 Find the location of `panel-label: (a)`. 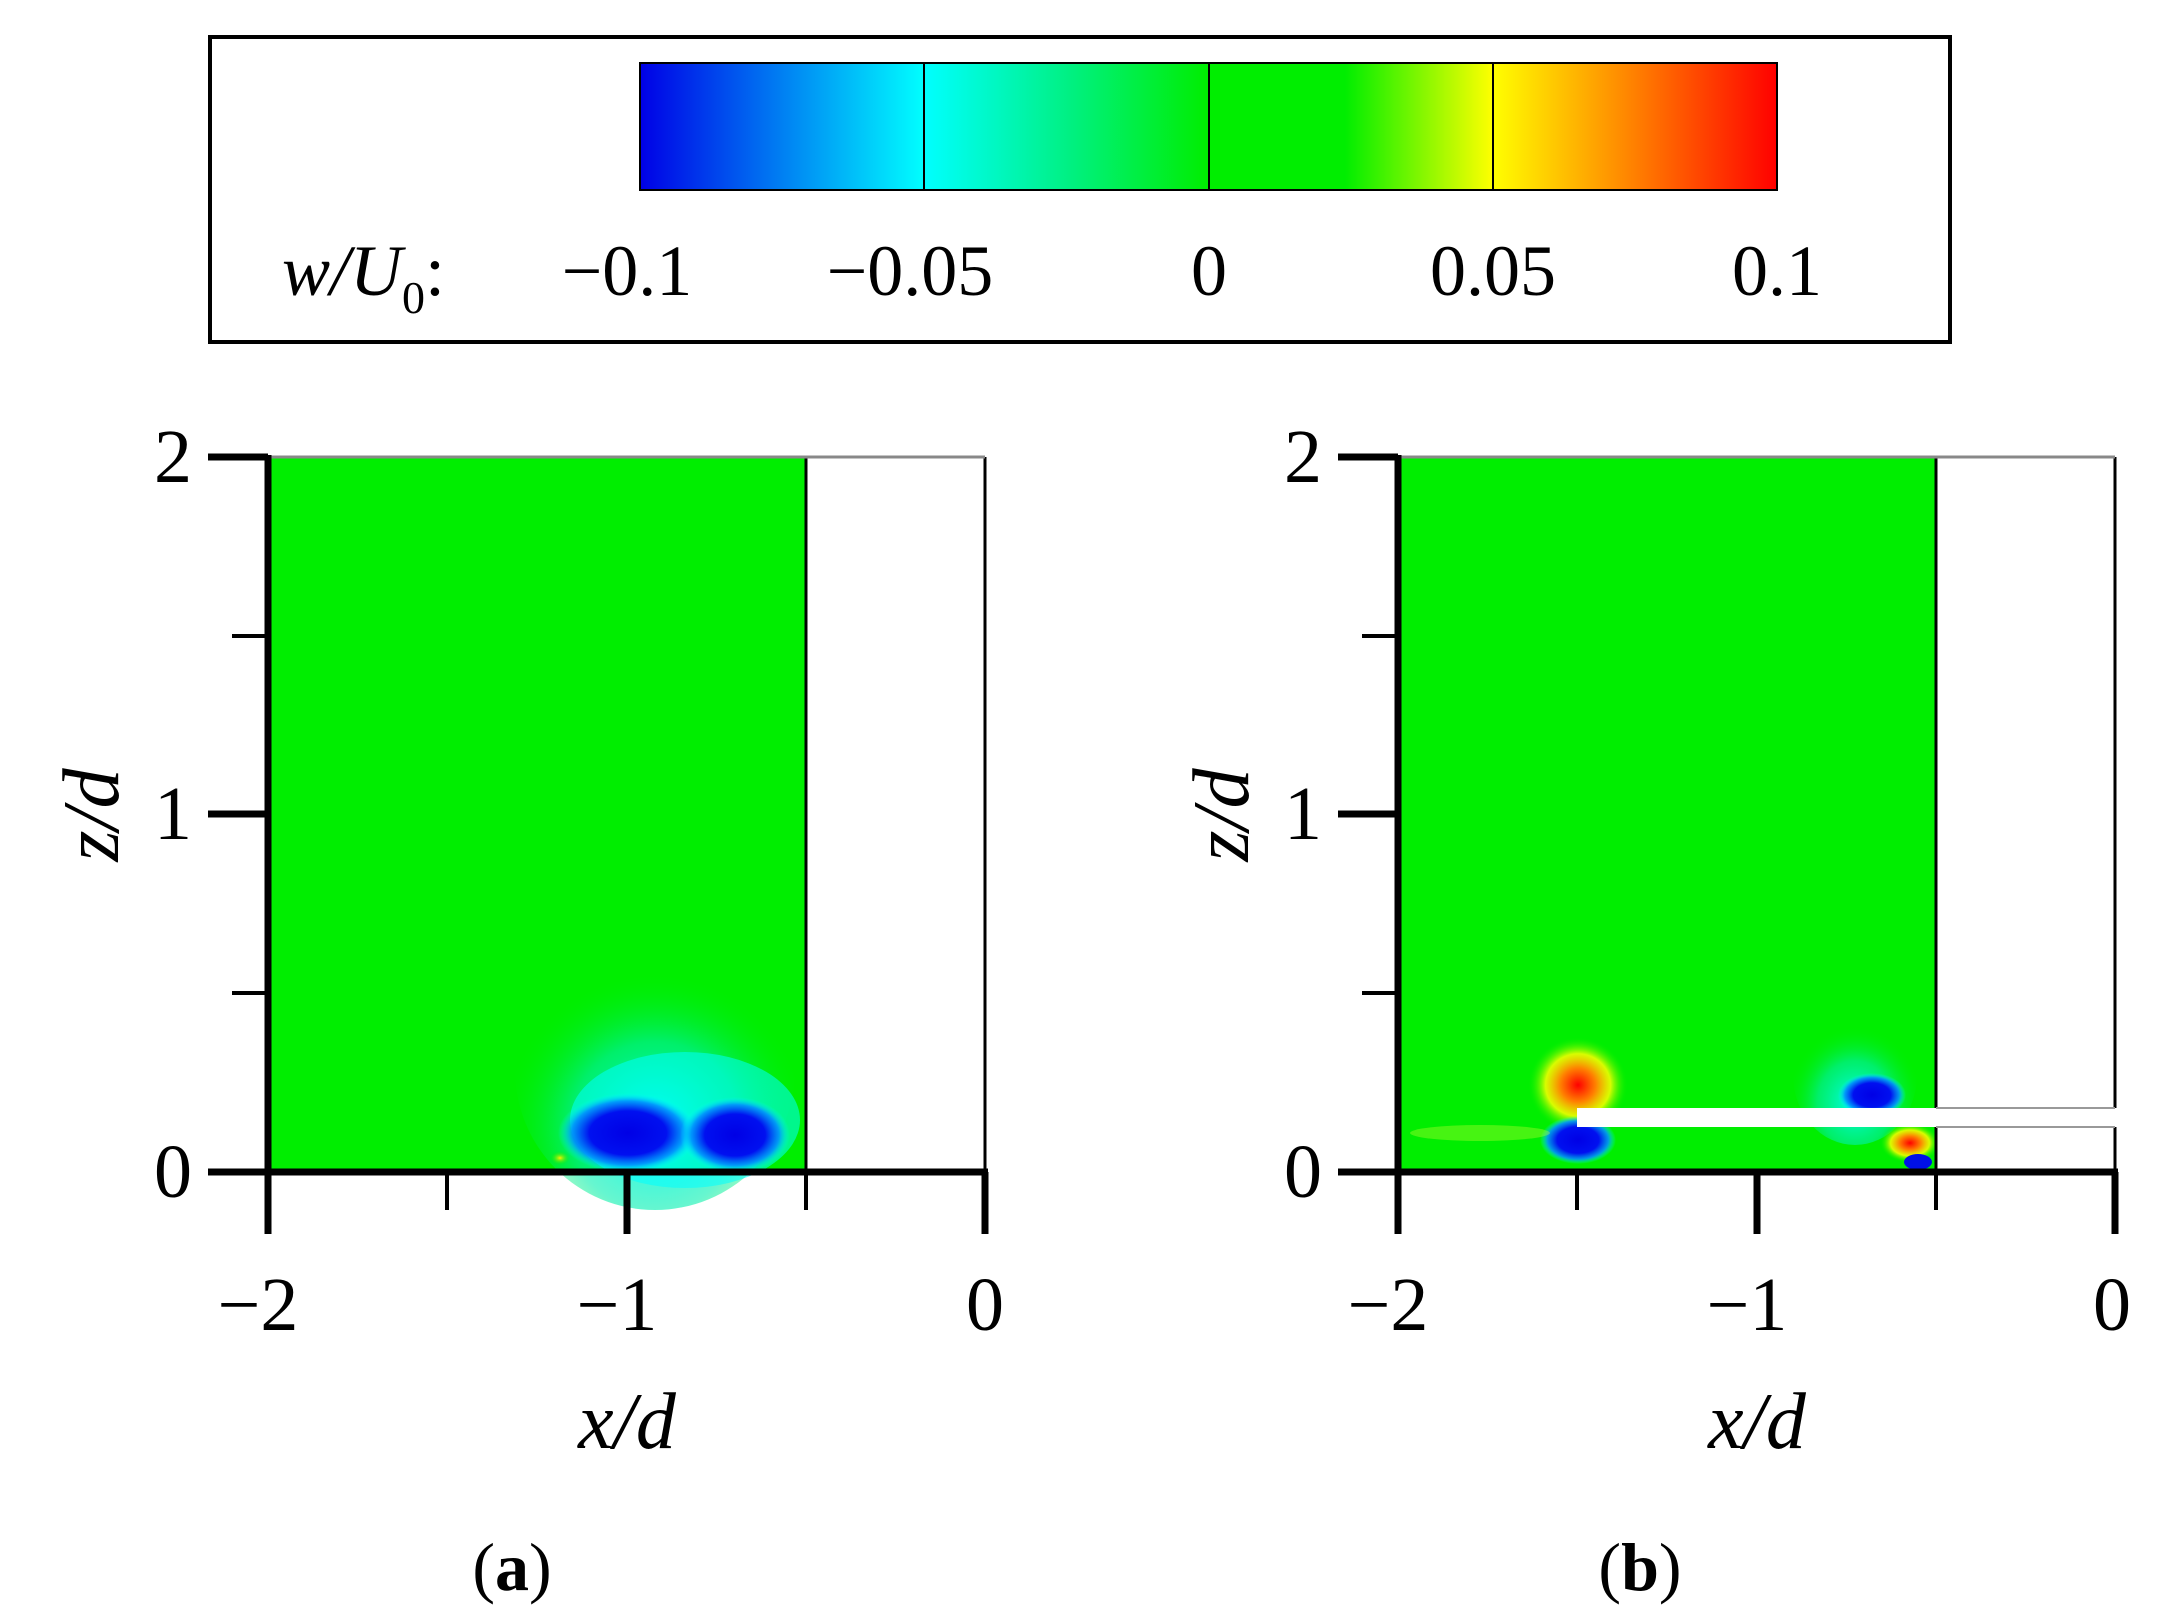

panel-label: (a) is located at coordinates (511, 1567).